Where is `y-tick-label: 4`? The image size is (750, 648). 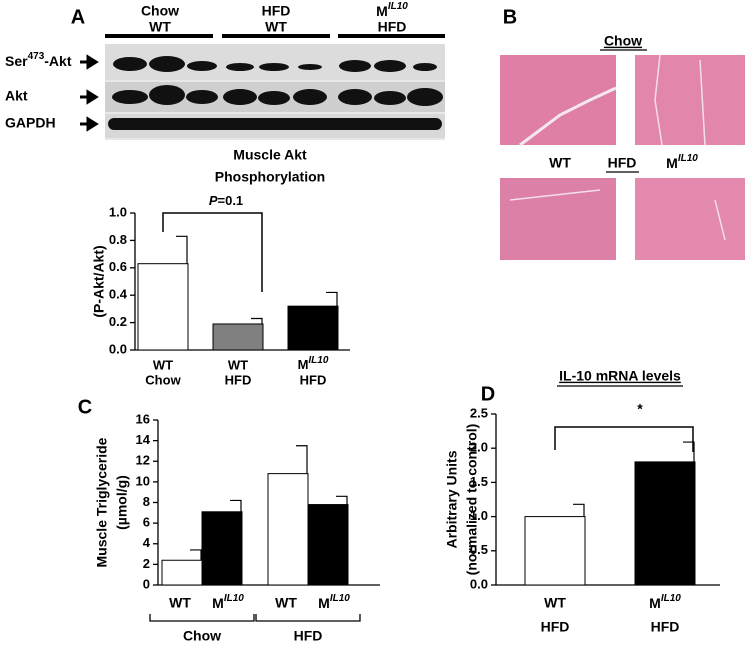
y-tick-label: 4 is located at coordinates (147, 542).